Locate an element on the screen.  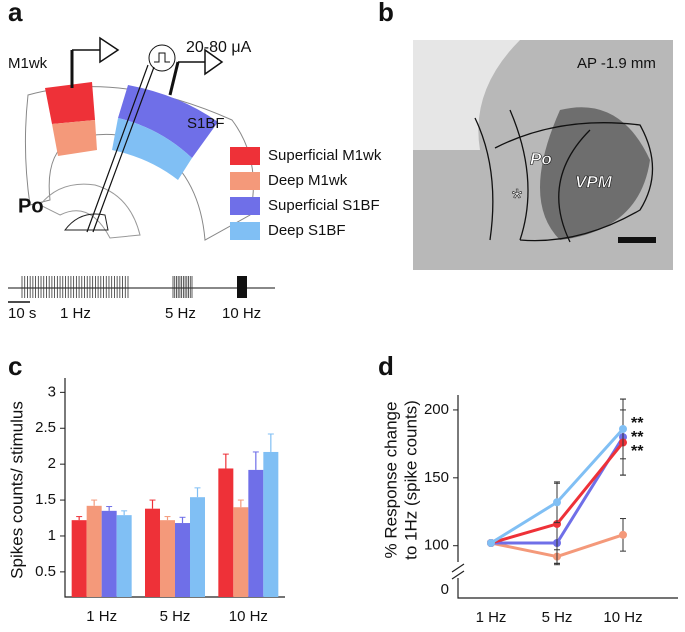
label: 1 Hz is located at coordinates (75, 313).